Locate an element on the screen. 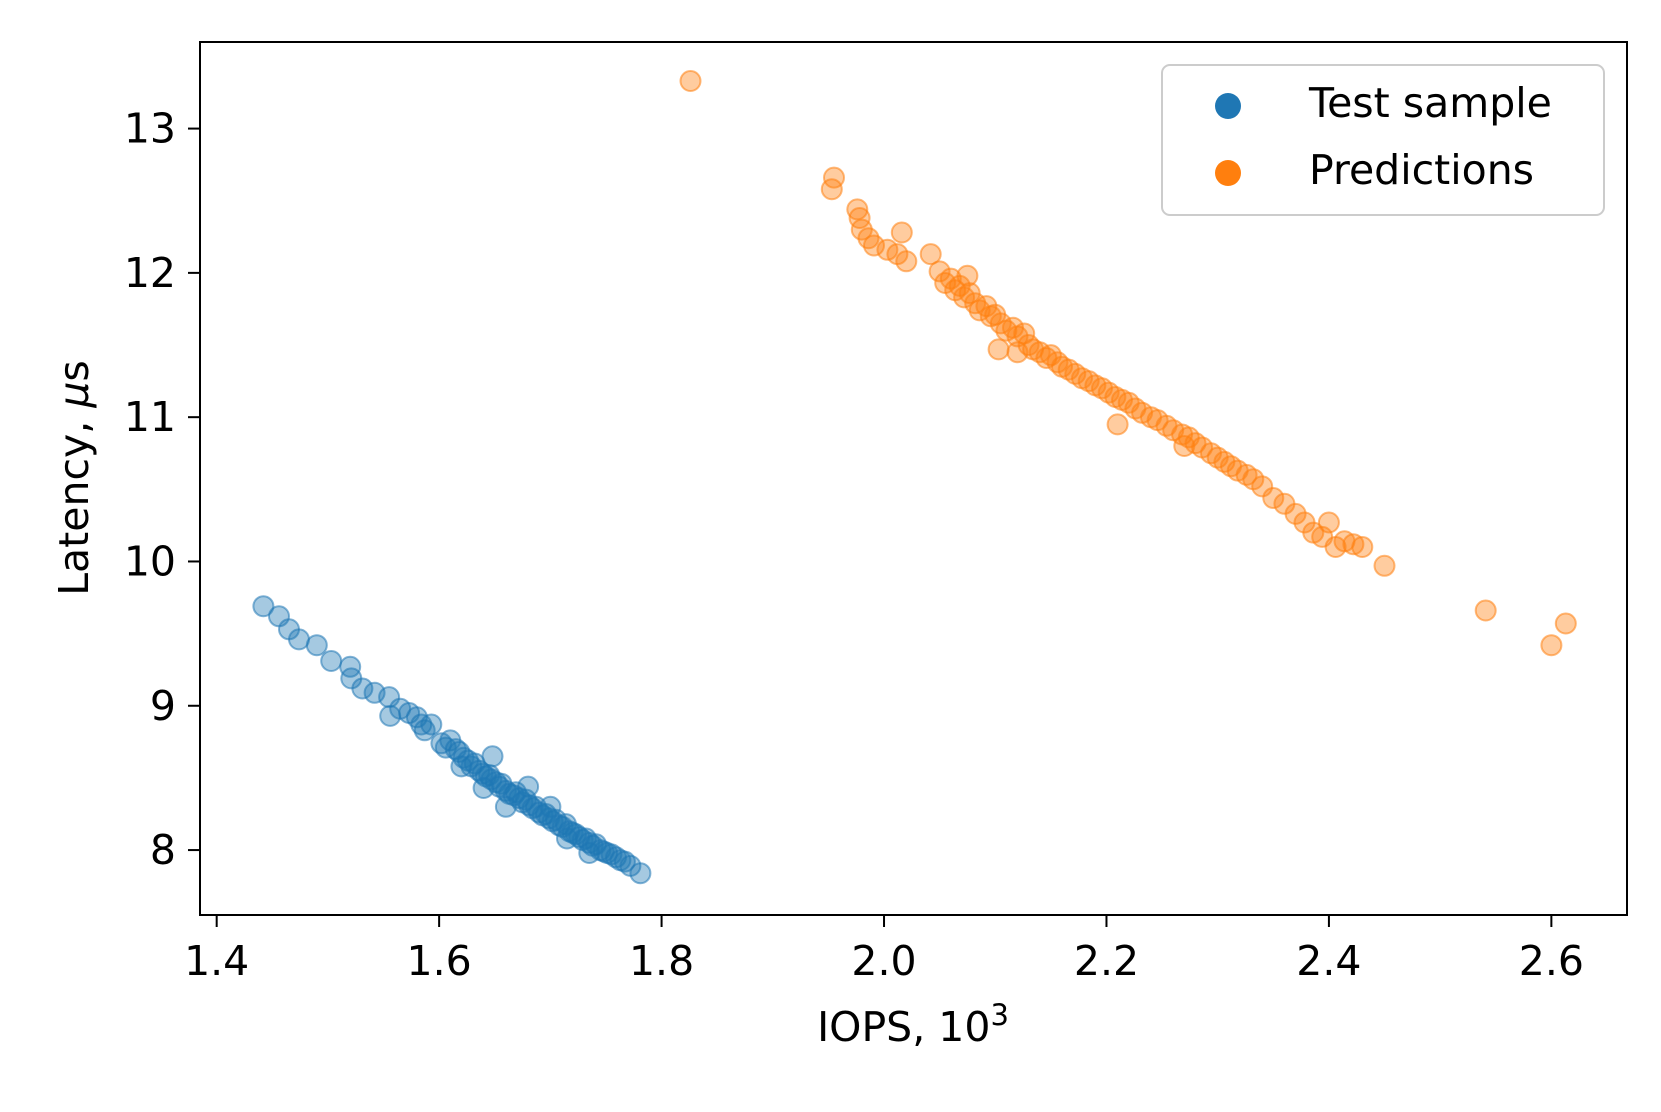 This screenshot has width=1661, height=1112. legend-marker-test-sample is located at coordinates (1228, 106).